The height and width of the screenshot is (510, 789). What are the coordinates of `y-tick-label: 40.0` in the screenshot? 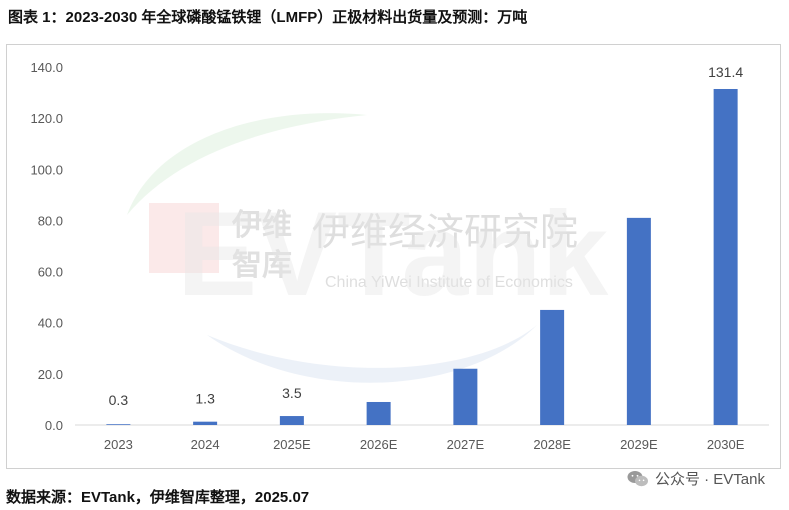 It's located at (50, 323).